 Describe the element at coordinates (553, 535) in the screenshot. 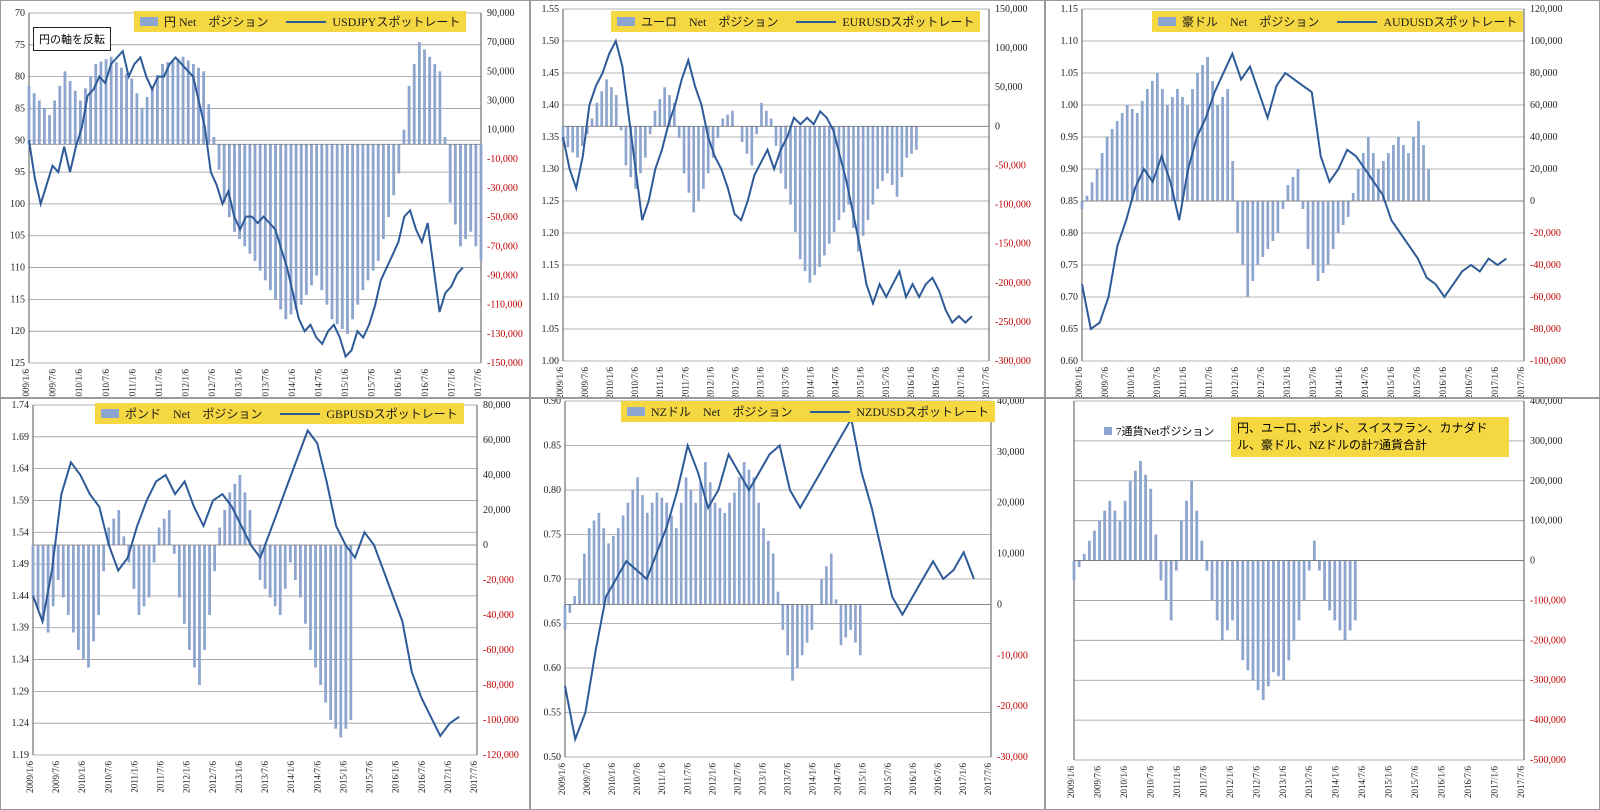

I see `left-tick-label: 0.75` at that location.